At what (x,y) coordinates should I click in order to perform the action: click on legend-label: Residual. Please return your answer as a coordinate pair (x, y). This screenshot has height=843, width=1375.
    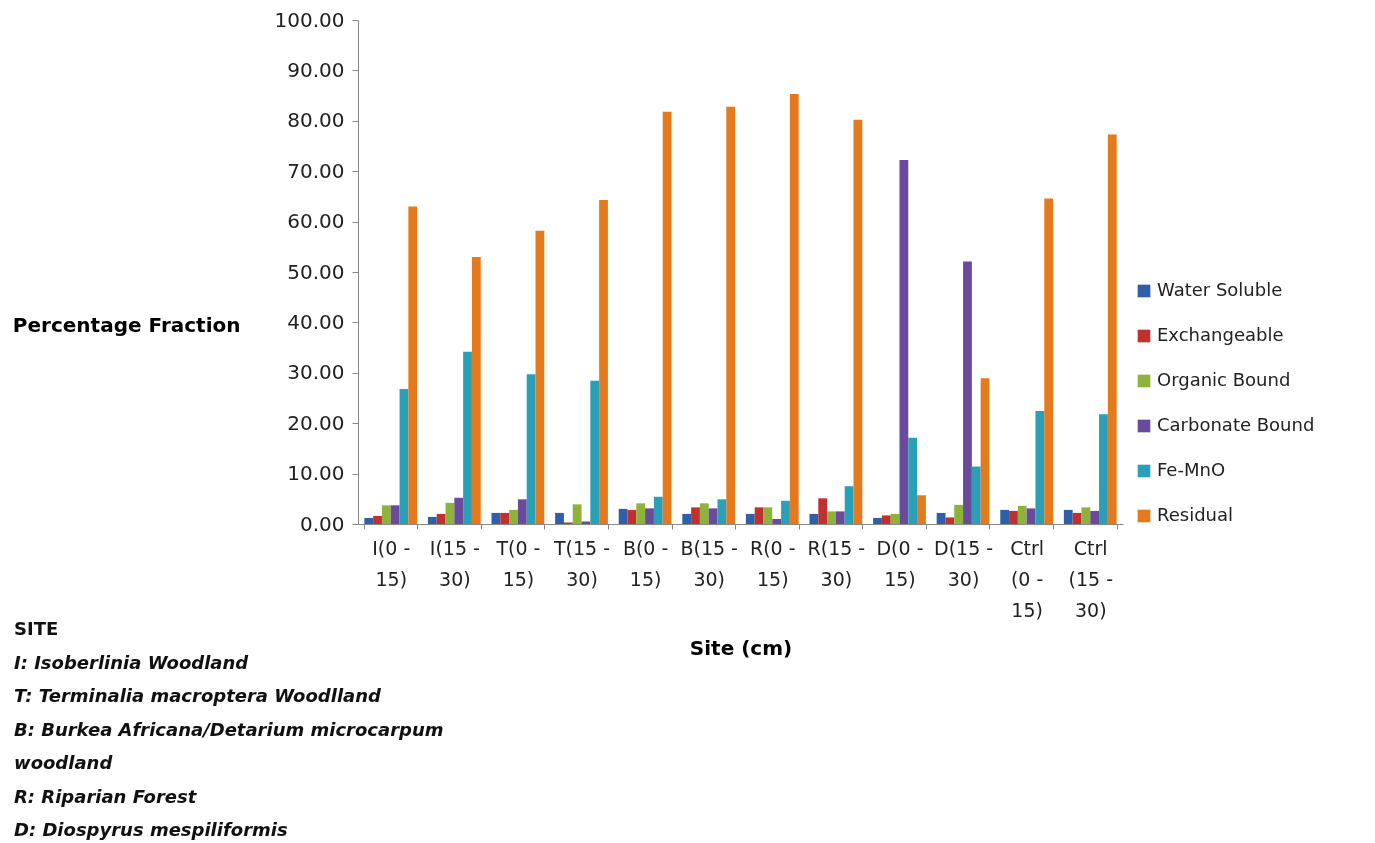
    Looking at the image, I should click on (1195, 514).